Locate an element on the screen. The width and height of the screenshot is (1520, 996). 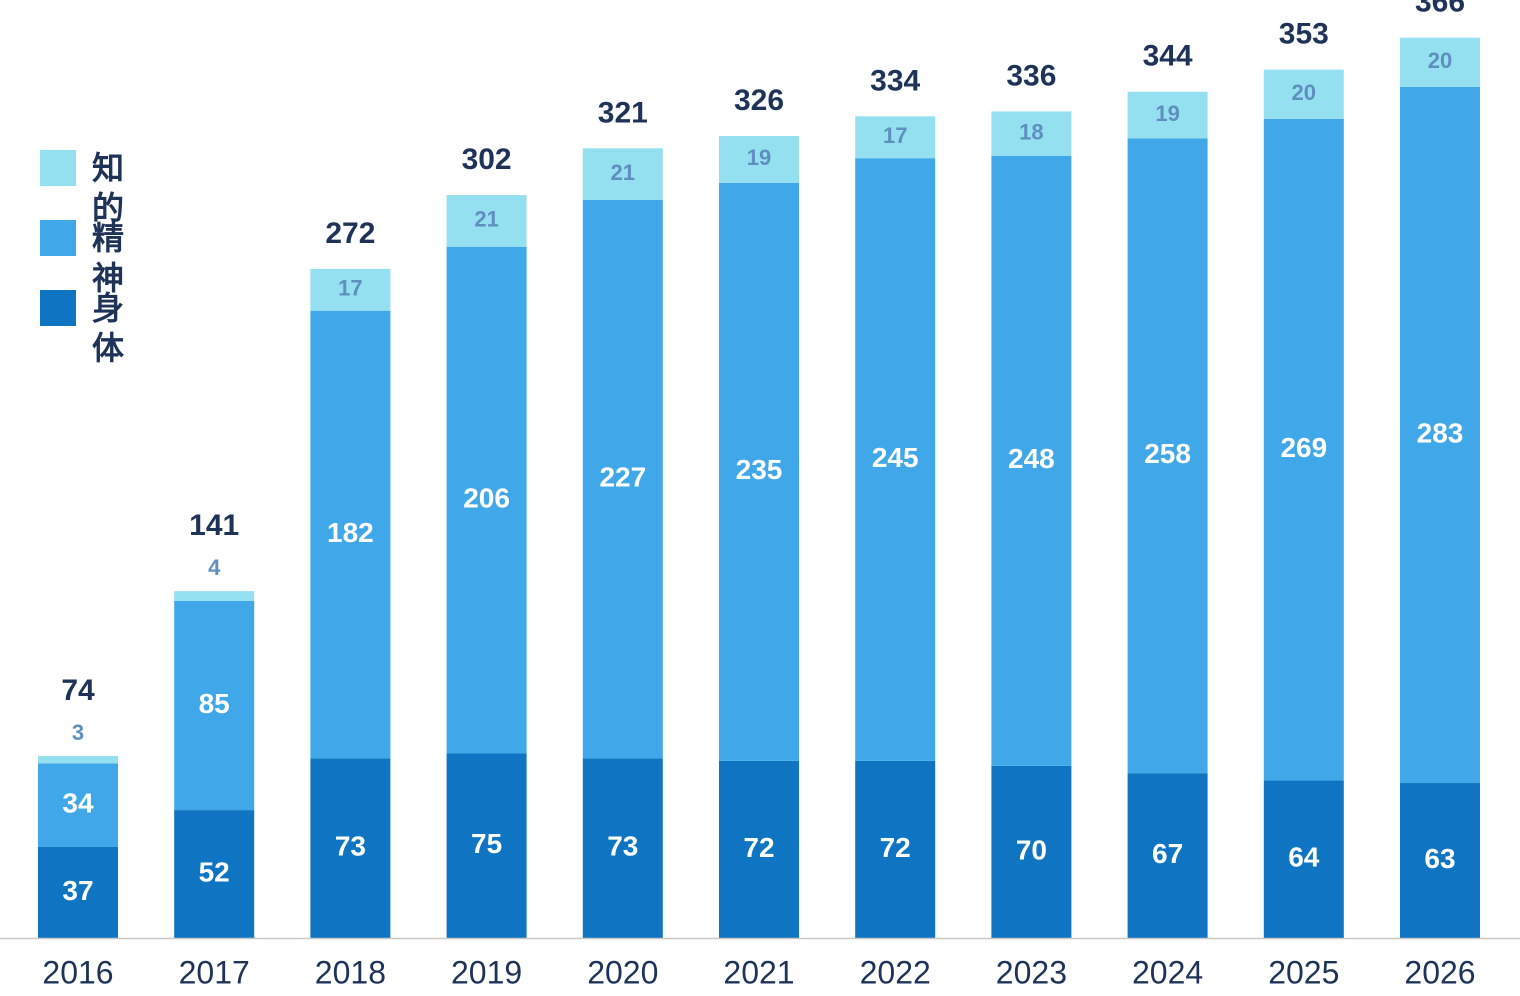
data-label-intellectual-2023: 18 is located at coordinates (1031, 131).